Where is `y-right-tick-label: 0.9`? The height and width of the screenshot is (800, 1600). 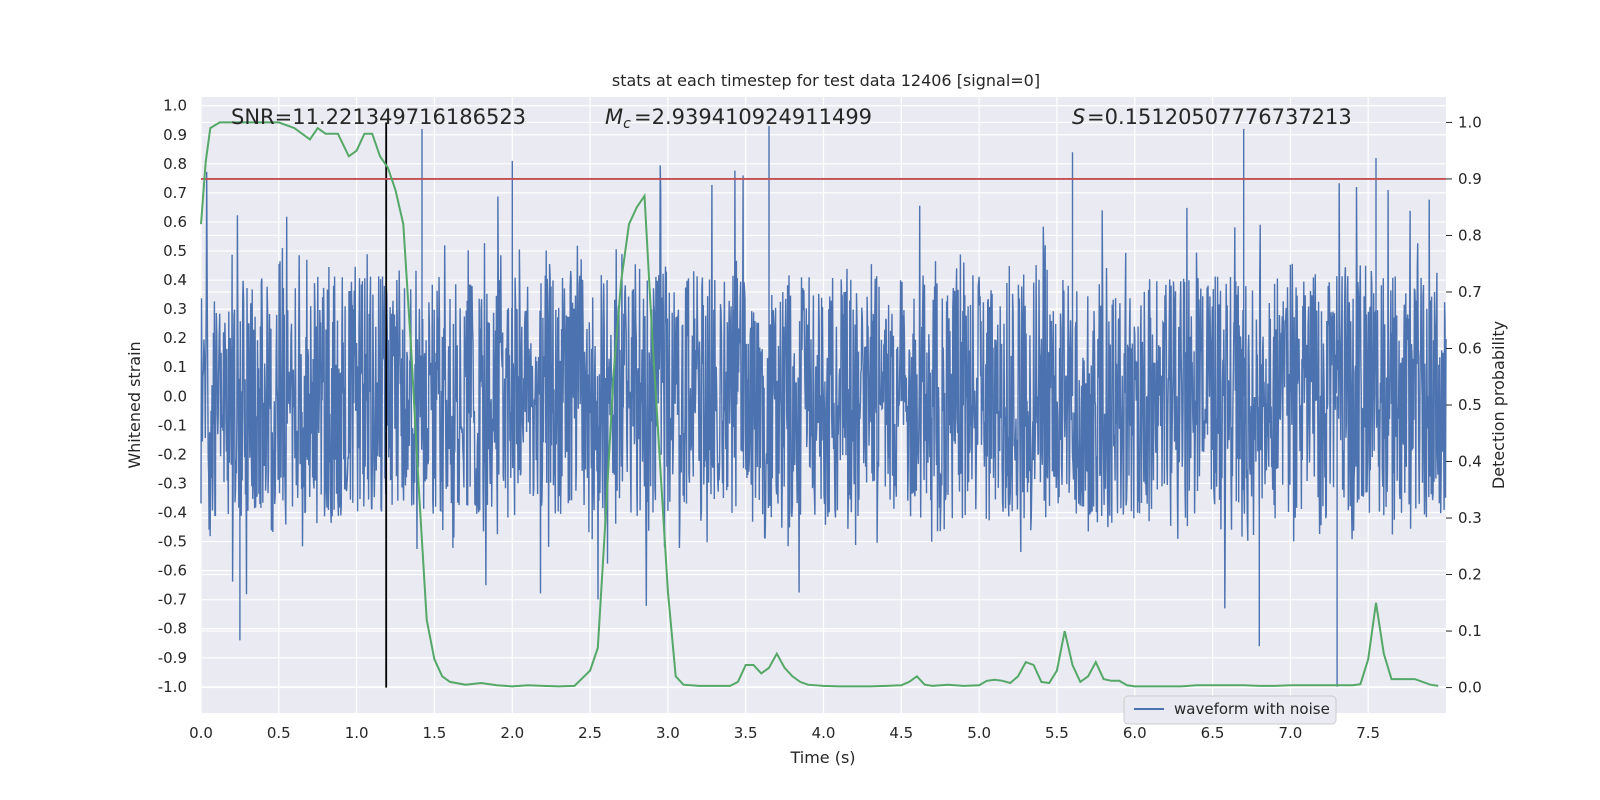 y-right-tick-label: 0.9 is located at coordinates (1470, 179).